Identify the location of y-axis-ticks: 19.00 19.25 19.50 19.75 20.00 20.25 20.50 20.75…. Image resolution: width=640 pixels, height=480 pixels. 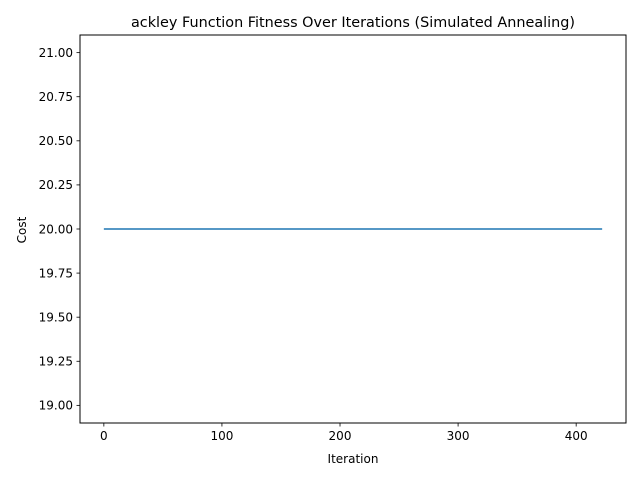
(59, 229).